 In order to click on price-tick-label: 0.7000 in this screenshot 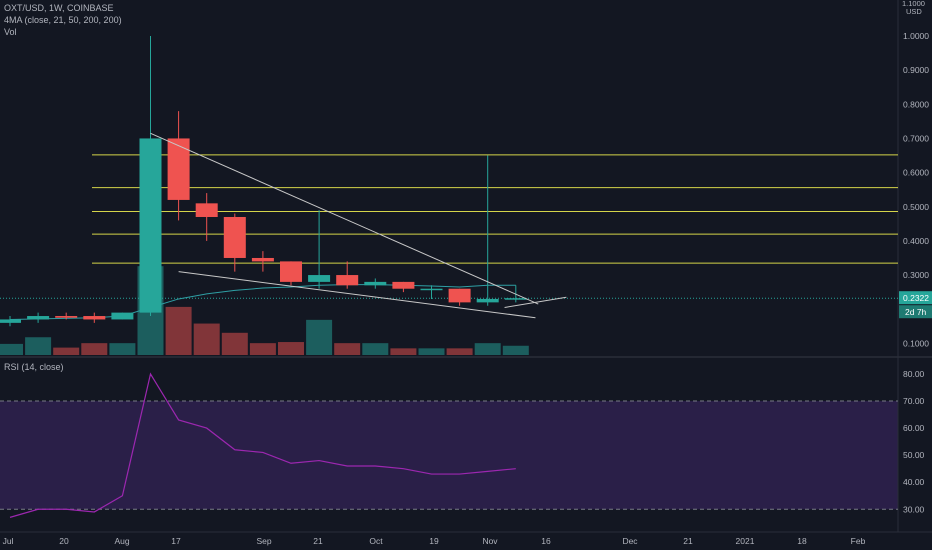, I will do `click(916, 138)`.